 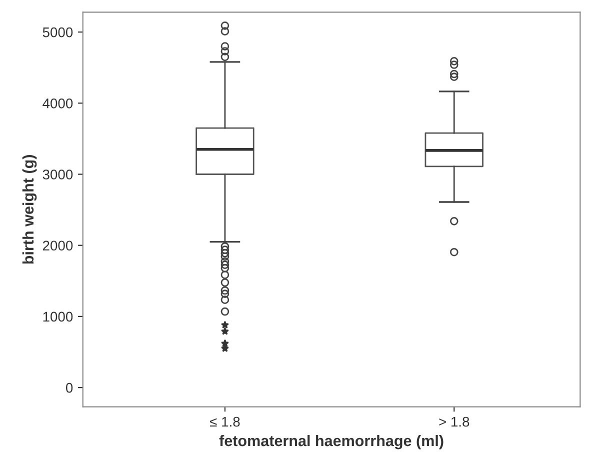 I want to click on y-tick-label: 0, so click(x=69, y=387).